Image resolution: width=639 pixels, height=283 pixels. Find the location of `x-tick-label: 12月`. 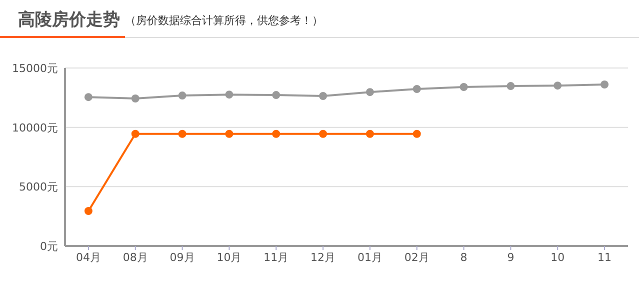

x-tick-label: 12月 is located at coordinates (323, 257).